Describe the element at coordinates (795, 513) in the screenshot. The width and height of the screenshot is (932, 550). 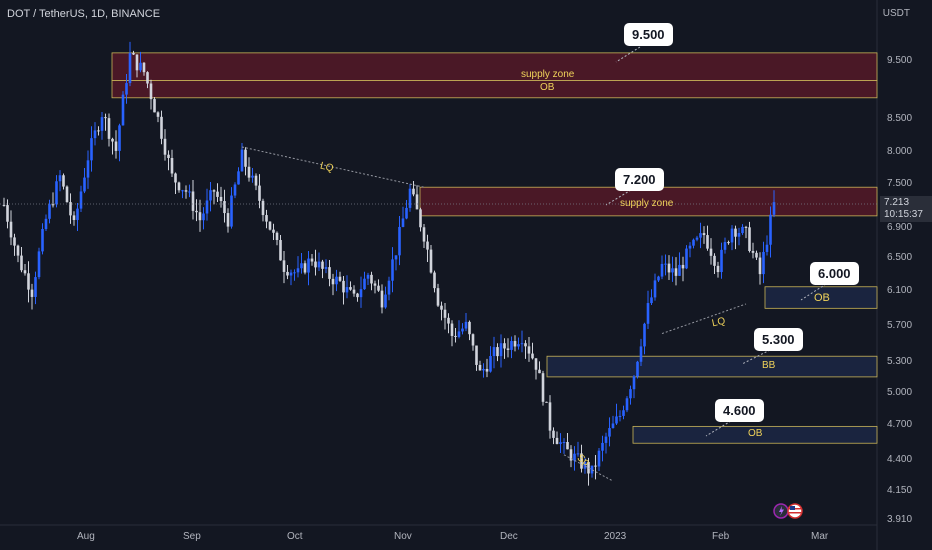
I see `flag-stripe` at that location.